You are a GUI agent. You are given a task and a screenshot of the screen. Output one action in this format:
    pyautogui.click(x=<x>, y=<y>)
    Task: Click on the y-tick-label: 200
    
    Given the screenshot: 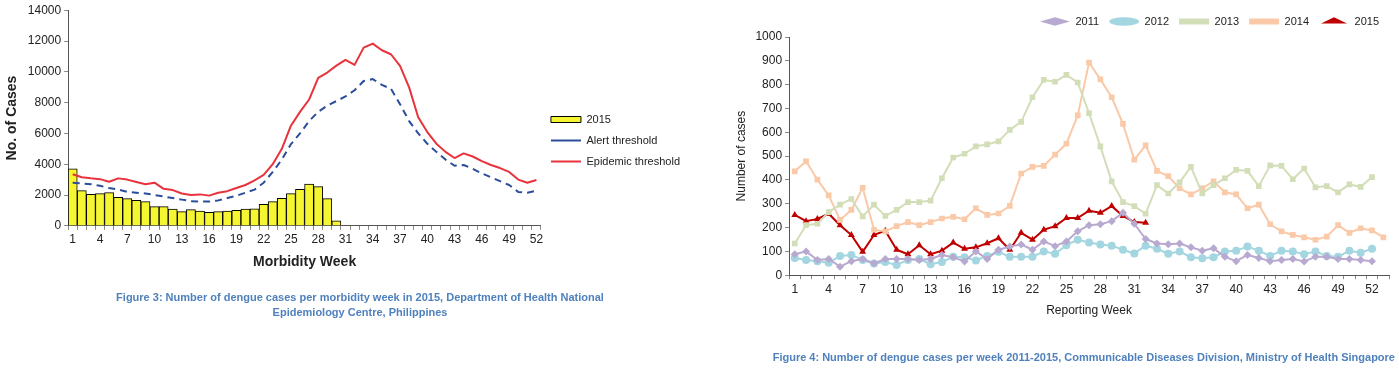 What is the action you would take?
    pyautogui.click(x=772, y=226)
    